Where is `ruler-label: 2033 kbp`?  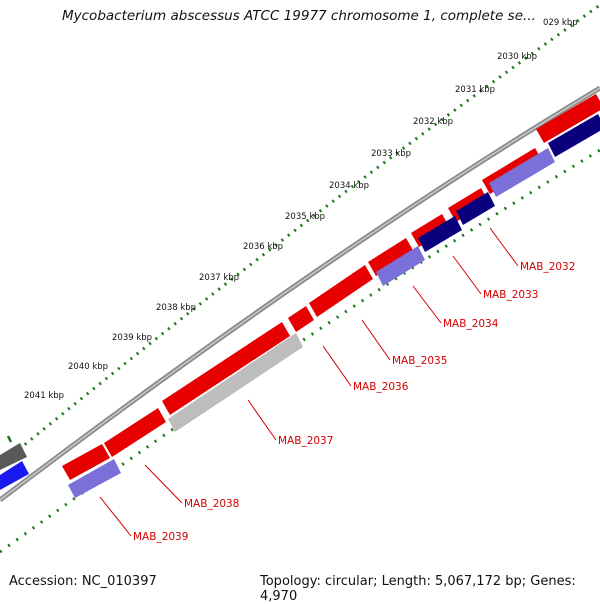 ruler-label: 2033 kbp is located at coordinates (391, 154).